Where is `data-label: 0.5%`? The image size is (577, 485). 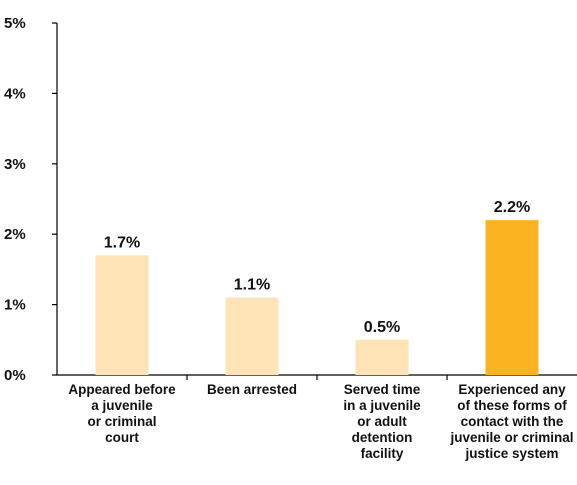
data-label: 0.5% is located at coordinates (382, 327).